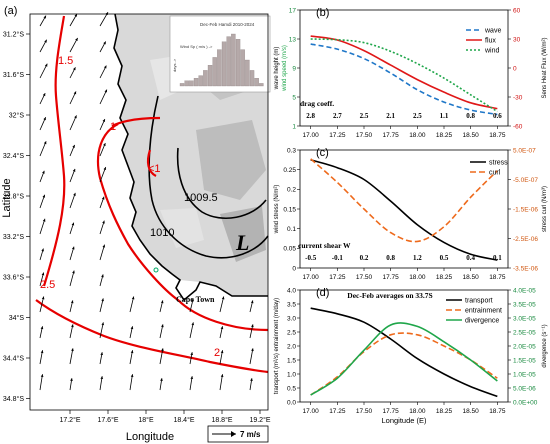 The width and height of the screenshot is (550, 444). What do you see at coordinates (391, 135) in the screenshot?
I see `xtick-label: 17.75` at bounding box center [391, 135].